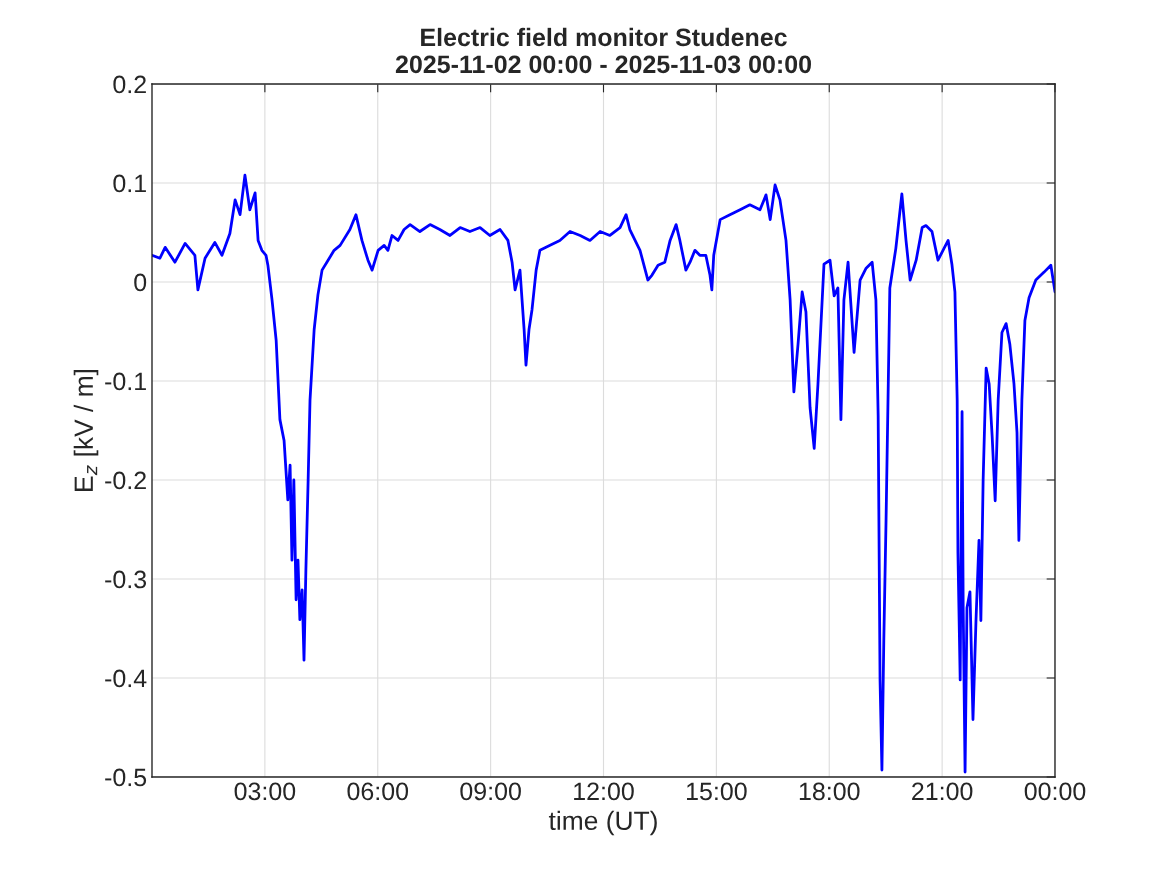  I want to click on y-tick-label: -0.3, so click(126, 579).